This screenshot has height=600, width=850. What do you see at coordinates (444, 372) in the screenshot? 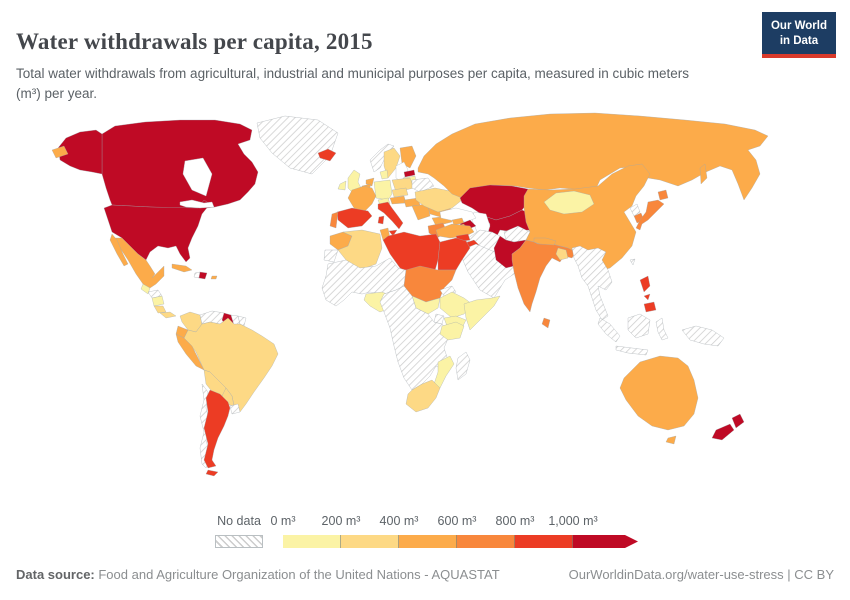
I see `region-mozambique` at bounding box center [444, 372].